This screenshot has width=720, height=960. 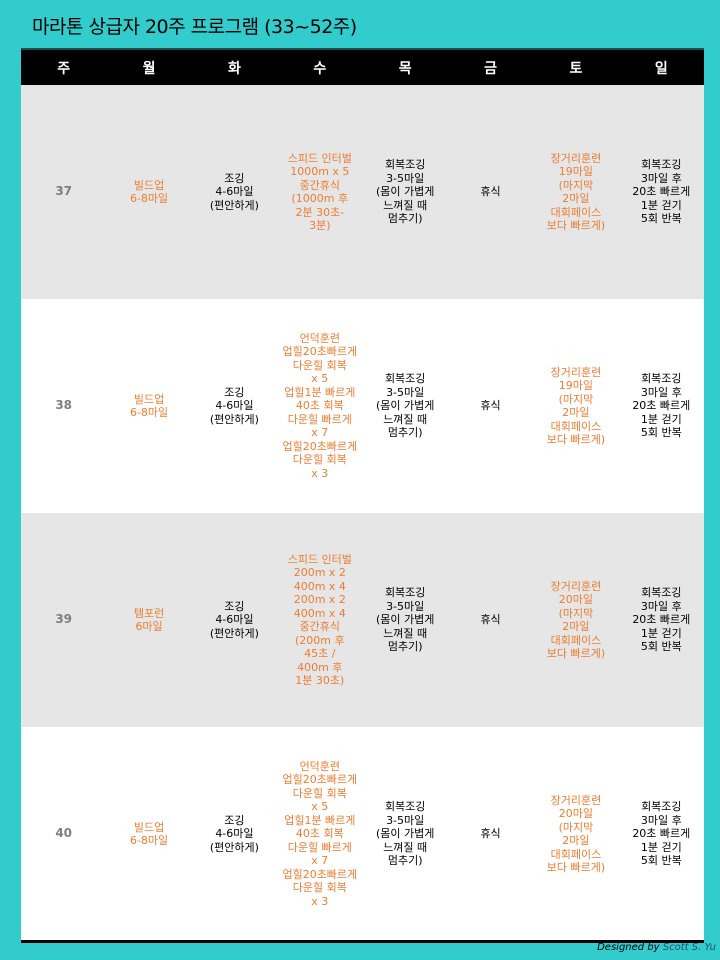 What do you see at coordinates (64, 191) in the screenshot?
I see `cell-week: 37` at bounding box center [64, 191].